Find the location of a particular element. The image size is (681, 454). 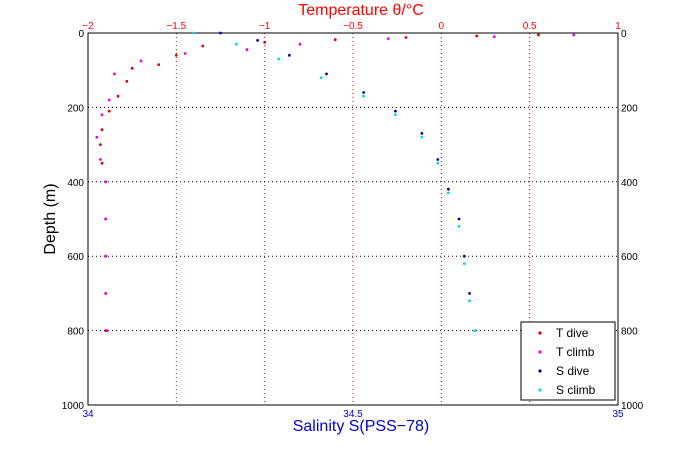

legend: T dive T climb S dive S climb is located at coordinates (568, 361).